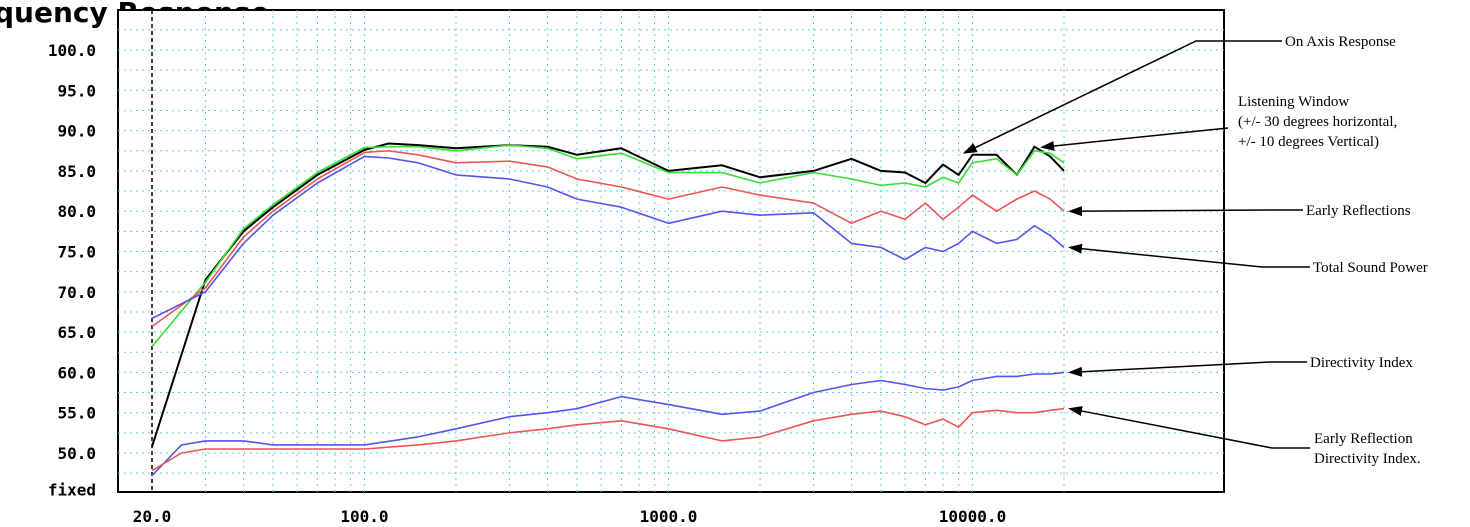 The width and height of the screenshot is (1470, 527). Describe the element at coordinates (76, 131) in the screenshot. I see `y-tick-label: 90.0` at that location.